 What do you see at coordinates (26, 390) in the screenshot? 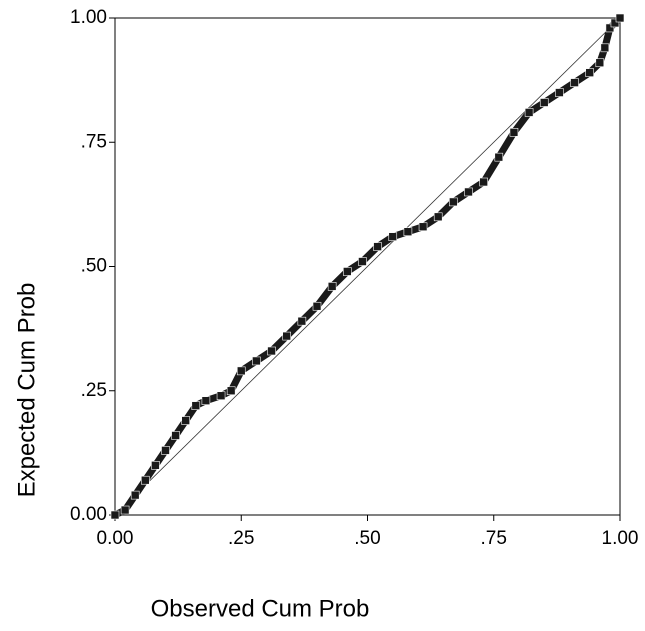
I see `y-axis-title: Expected Cum Prob` at bounding box center [26, 390].